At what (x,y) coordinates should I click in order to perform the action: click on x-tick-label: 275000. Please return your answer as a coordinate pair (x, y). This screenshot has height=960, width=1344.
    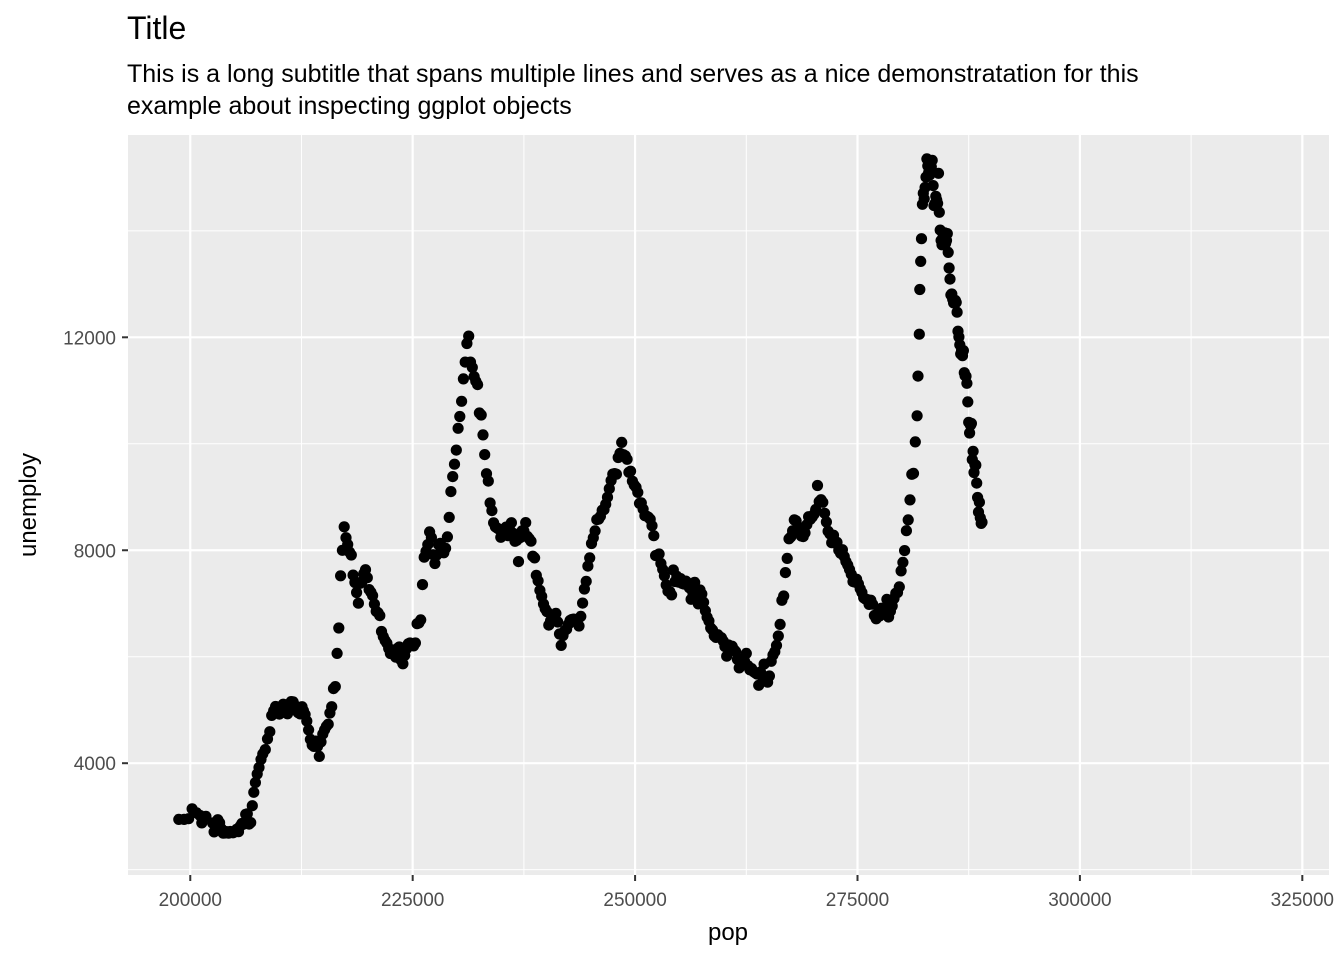
    Looking at the image, I should click on (857, 900).